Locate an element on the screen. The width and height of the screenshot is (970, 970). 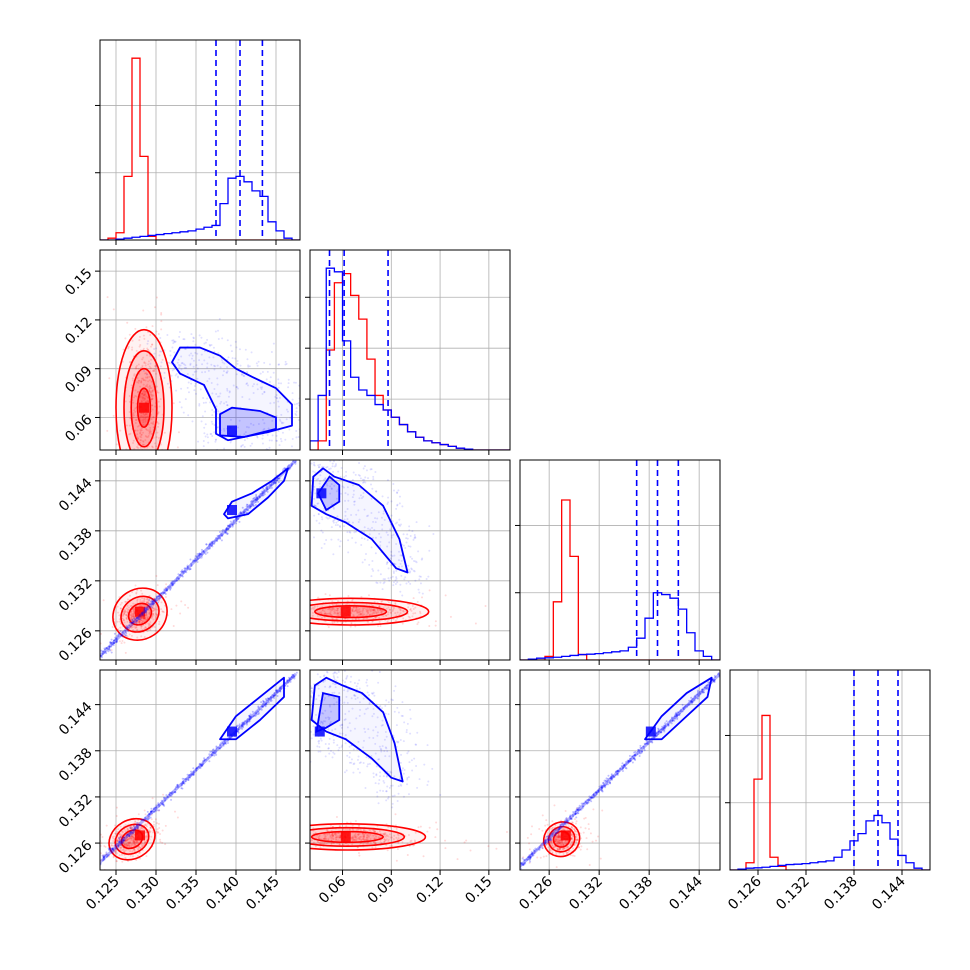
panel-frame is located at coordinates (200, 770).